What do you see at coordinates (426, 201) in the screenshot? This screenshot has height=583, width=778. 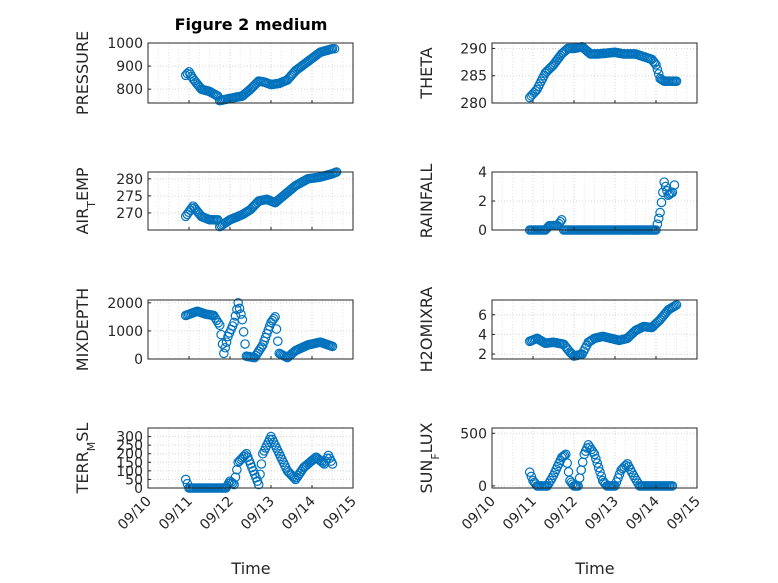 I see `y-axis-label: RAINFALL` at bounding box center [426, 201].